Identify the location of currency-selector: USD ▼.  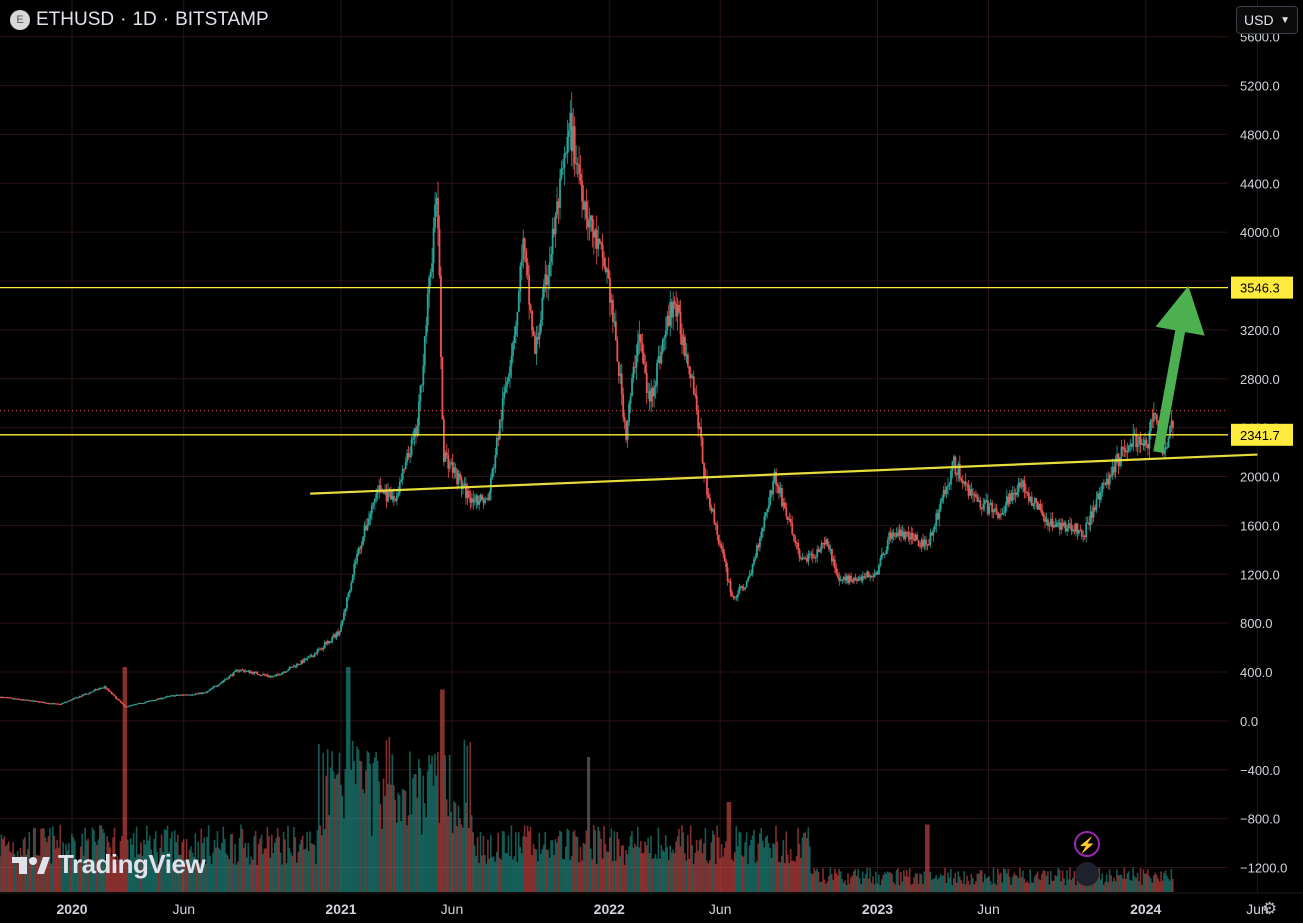
(1267, 20).